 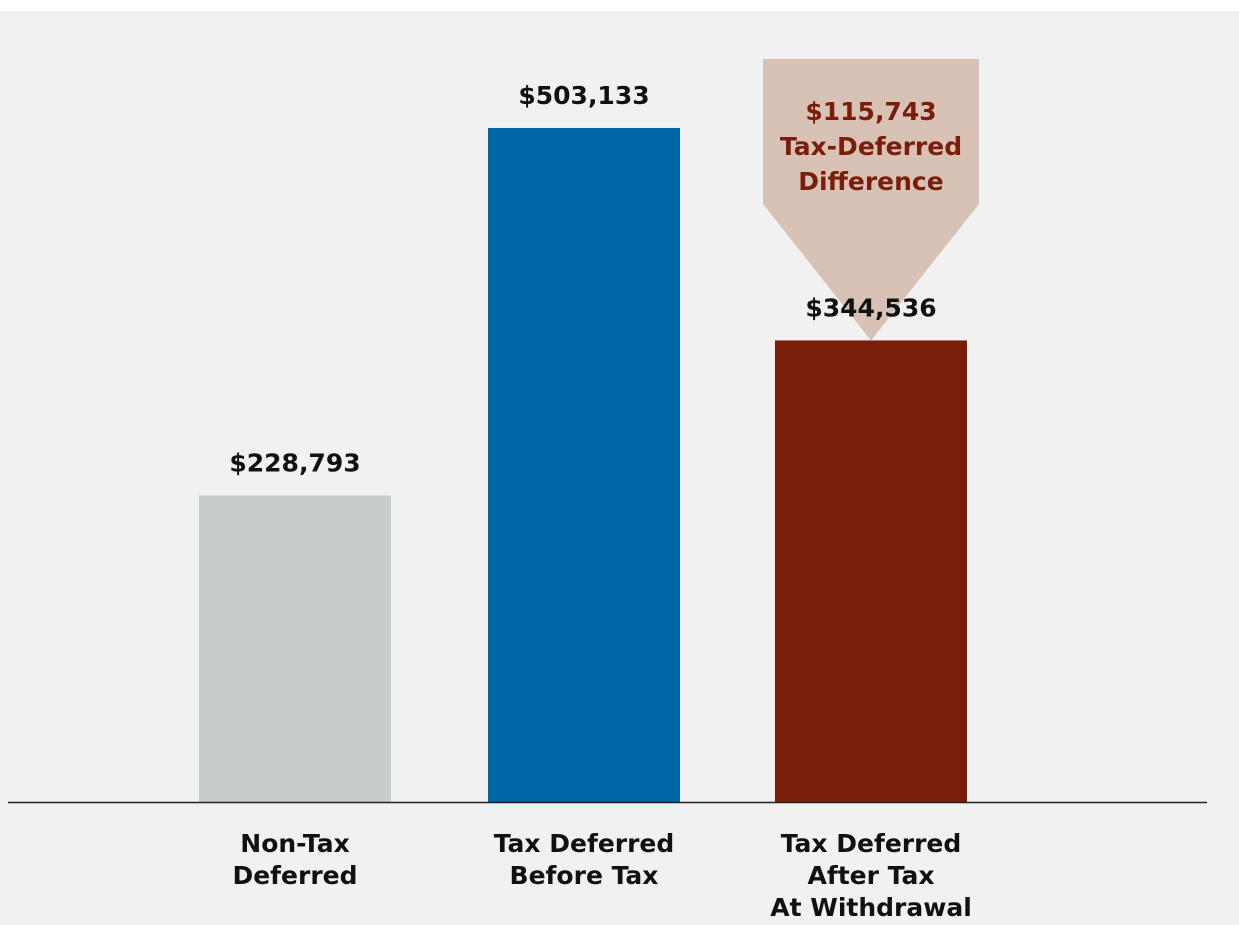 What do you see at coordinates (294, 462) in the screenshot?
I see `value-label-1: $228,793` at bounding box center [294, 462].